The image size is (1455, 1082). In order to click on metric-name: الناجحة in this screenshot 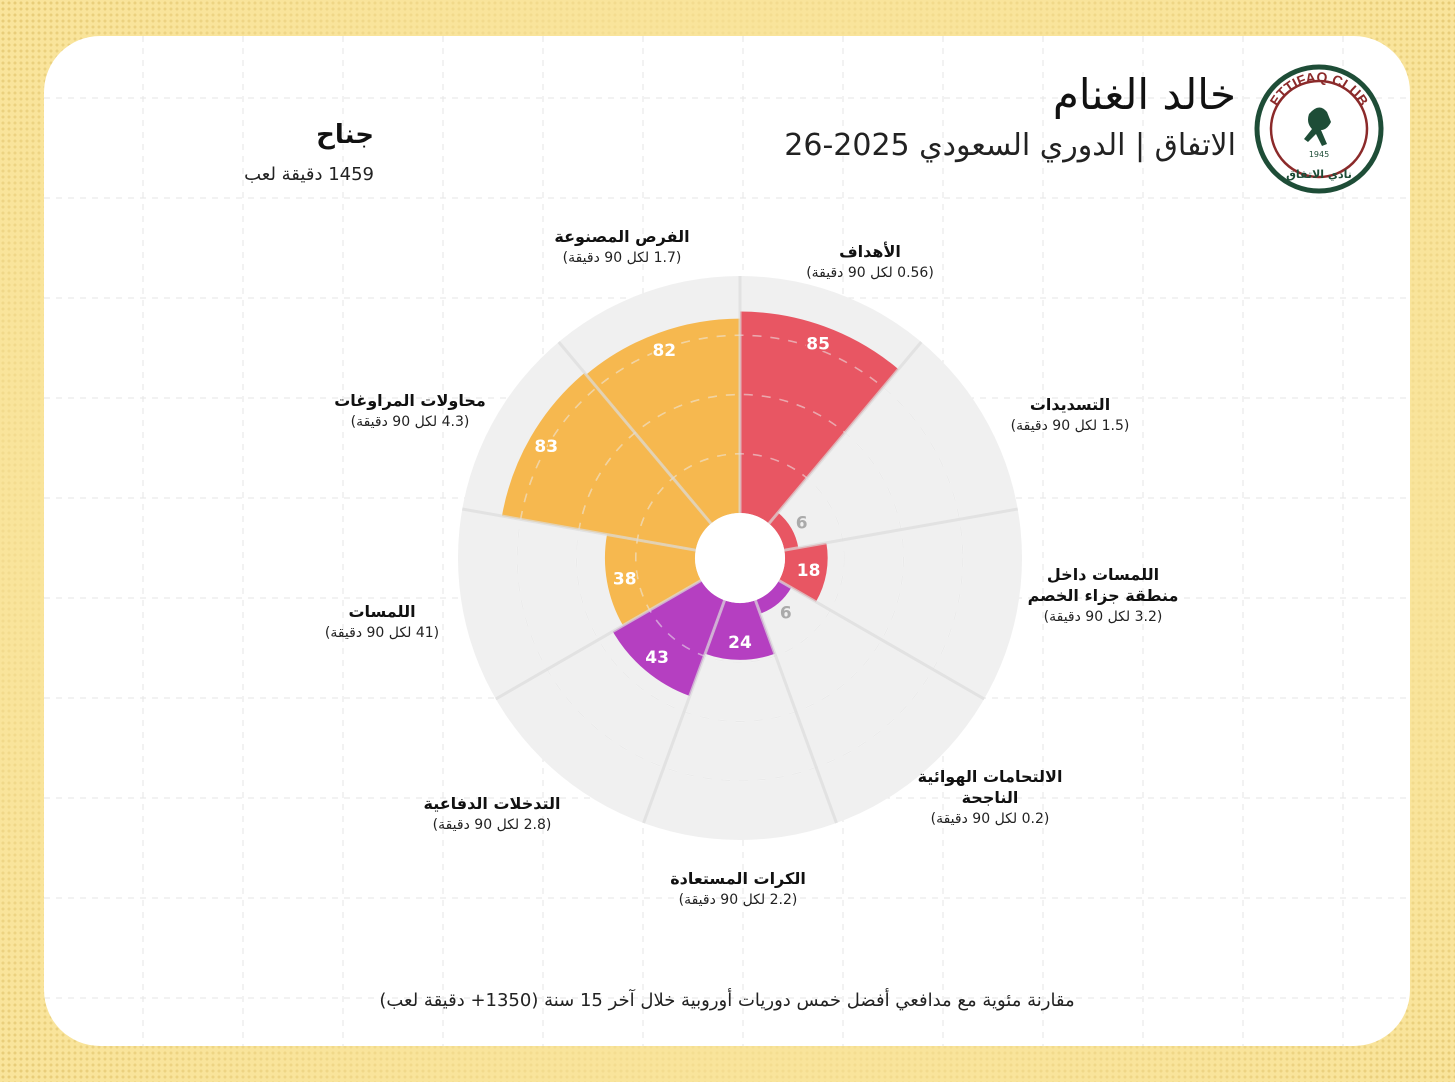, I will do `click(990, 797)`.